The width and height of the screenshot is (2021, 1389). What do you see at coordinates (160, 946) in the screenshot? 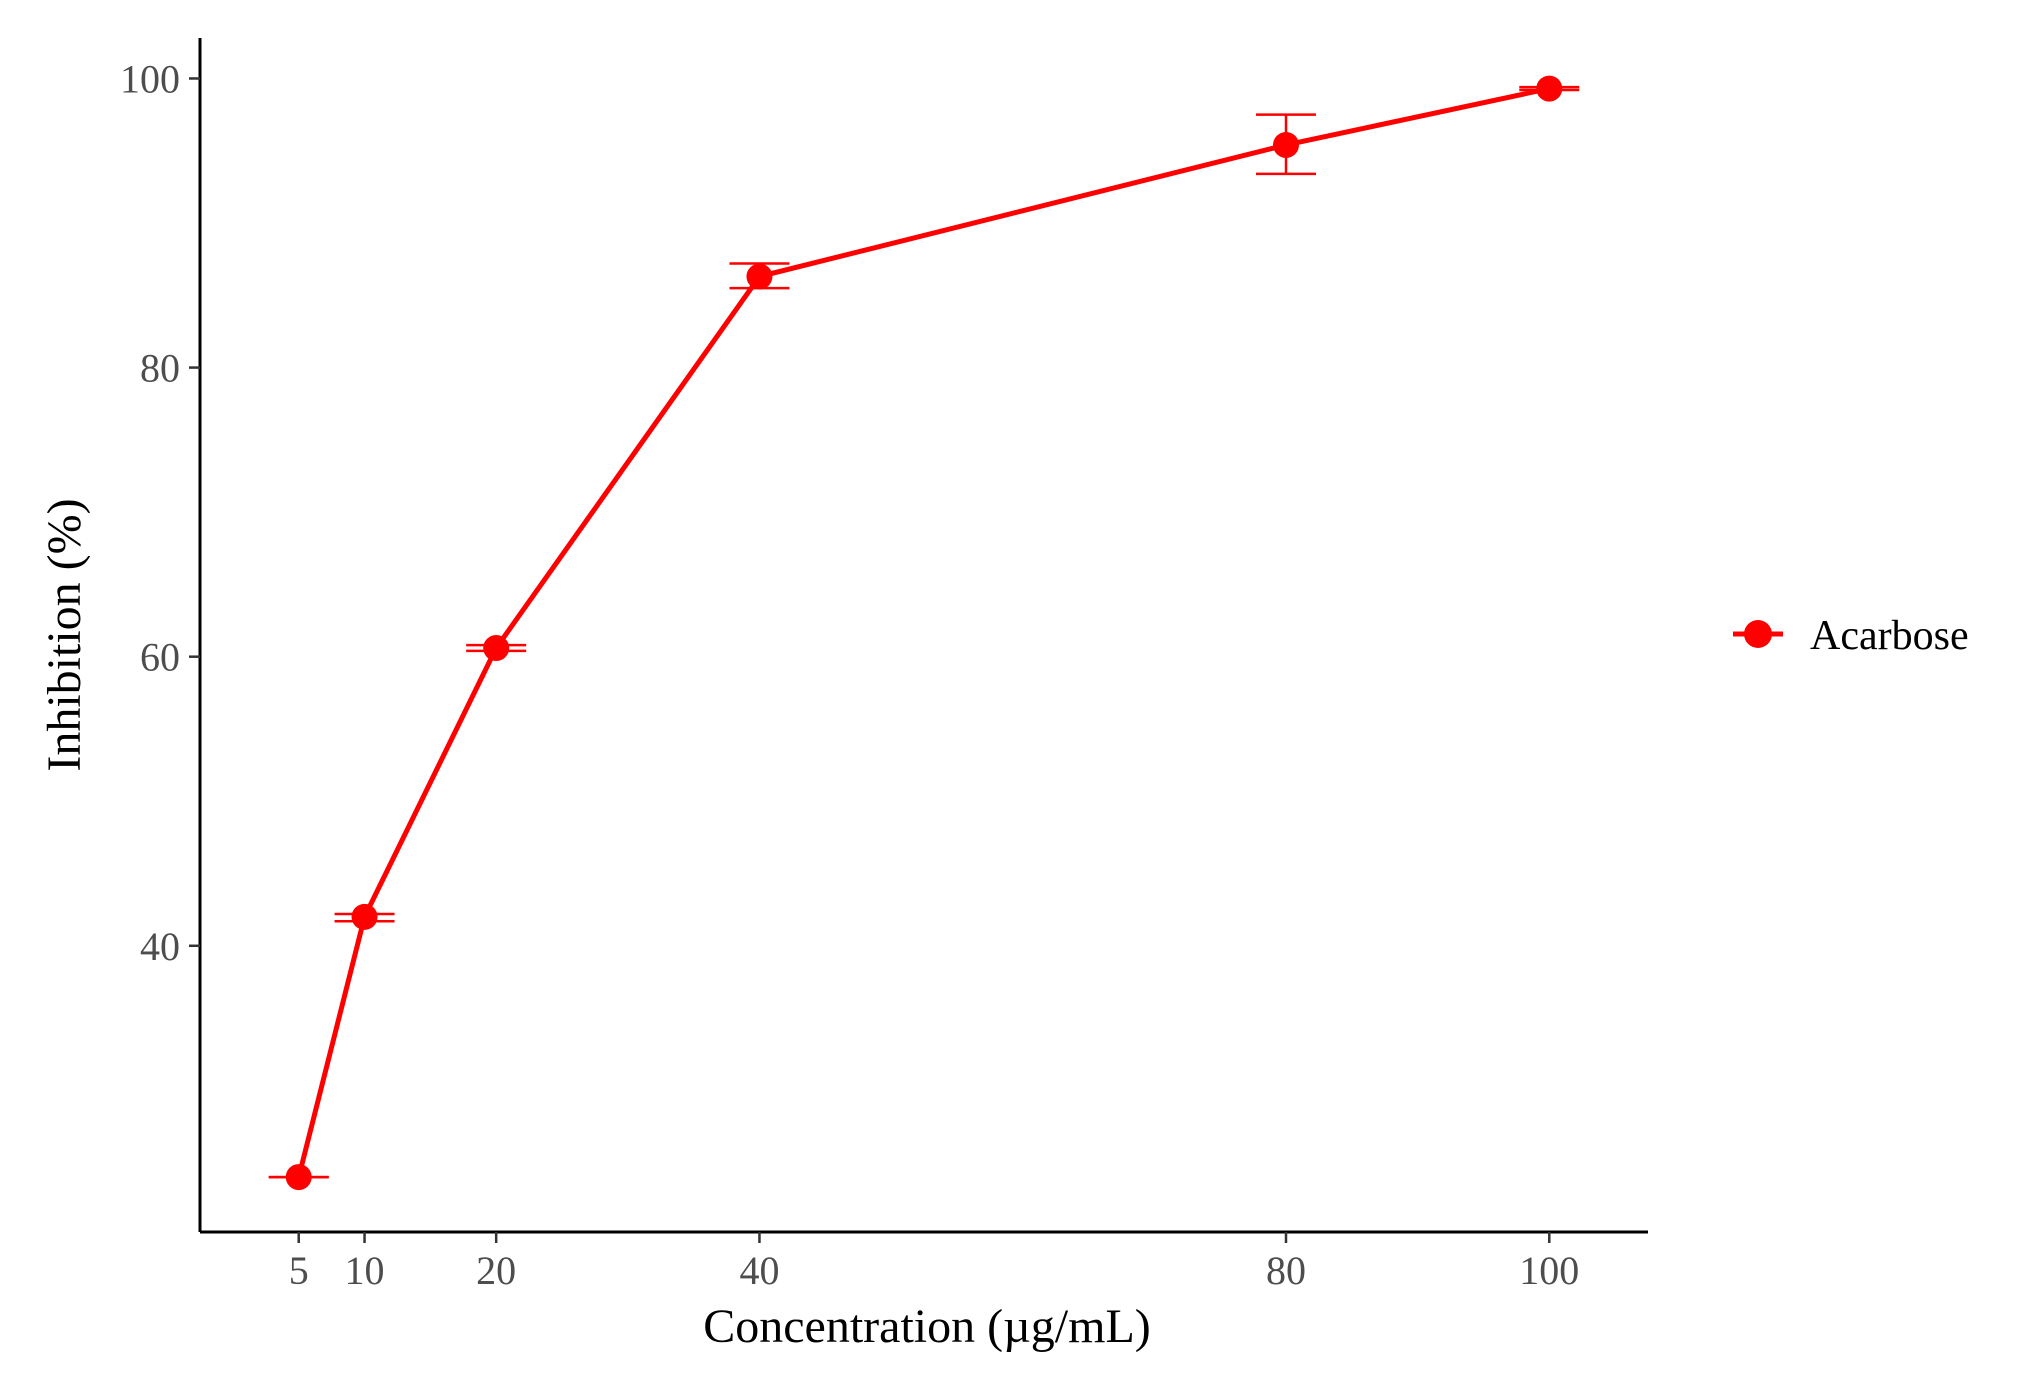
I see `y-tick-label: 40` at bounding box center [160, 946].